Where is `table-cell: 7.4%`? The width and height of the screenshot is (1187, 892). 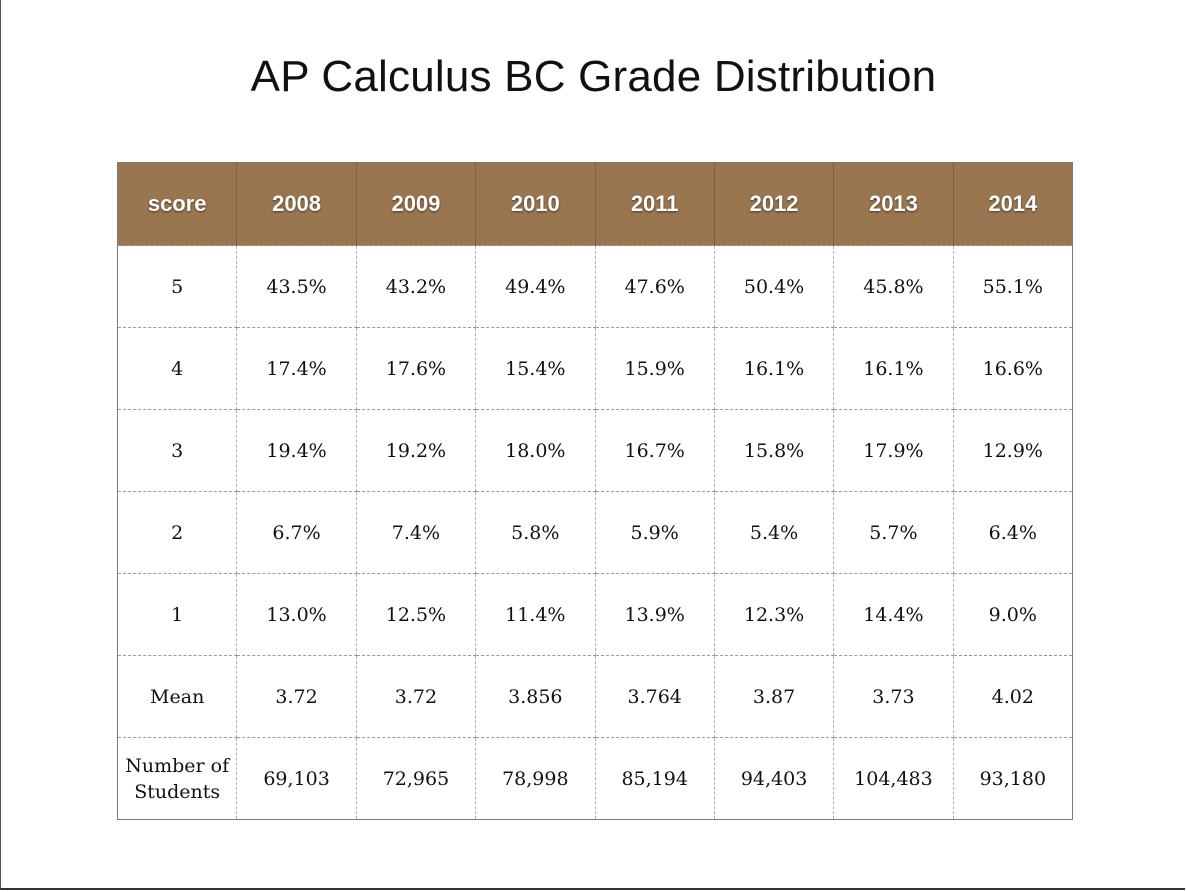
table-cell: 7.4% is located at coordinates (416, 532).